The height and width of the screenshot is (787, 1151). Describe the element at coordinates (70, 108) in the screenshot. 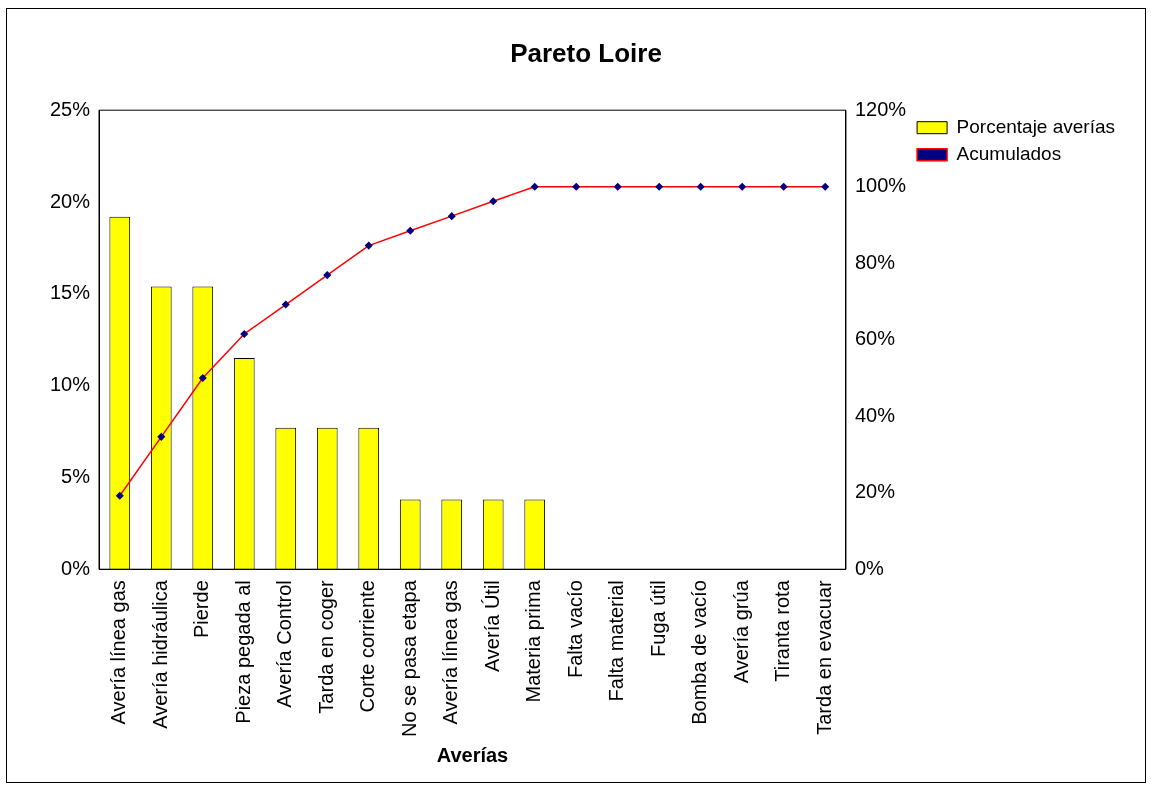

I see `y-tick-label: 25%` at that location.